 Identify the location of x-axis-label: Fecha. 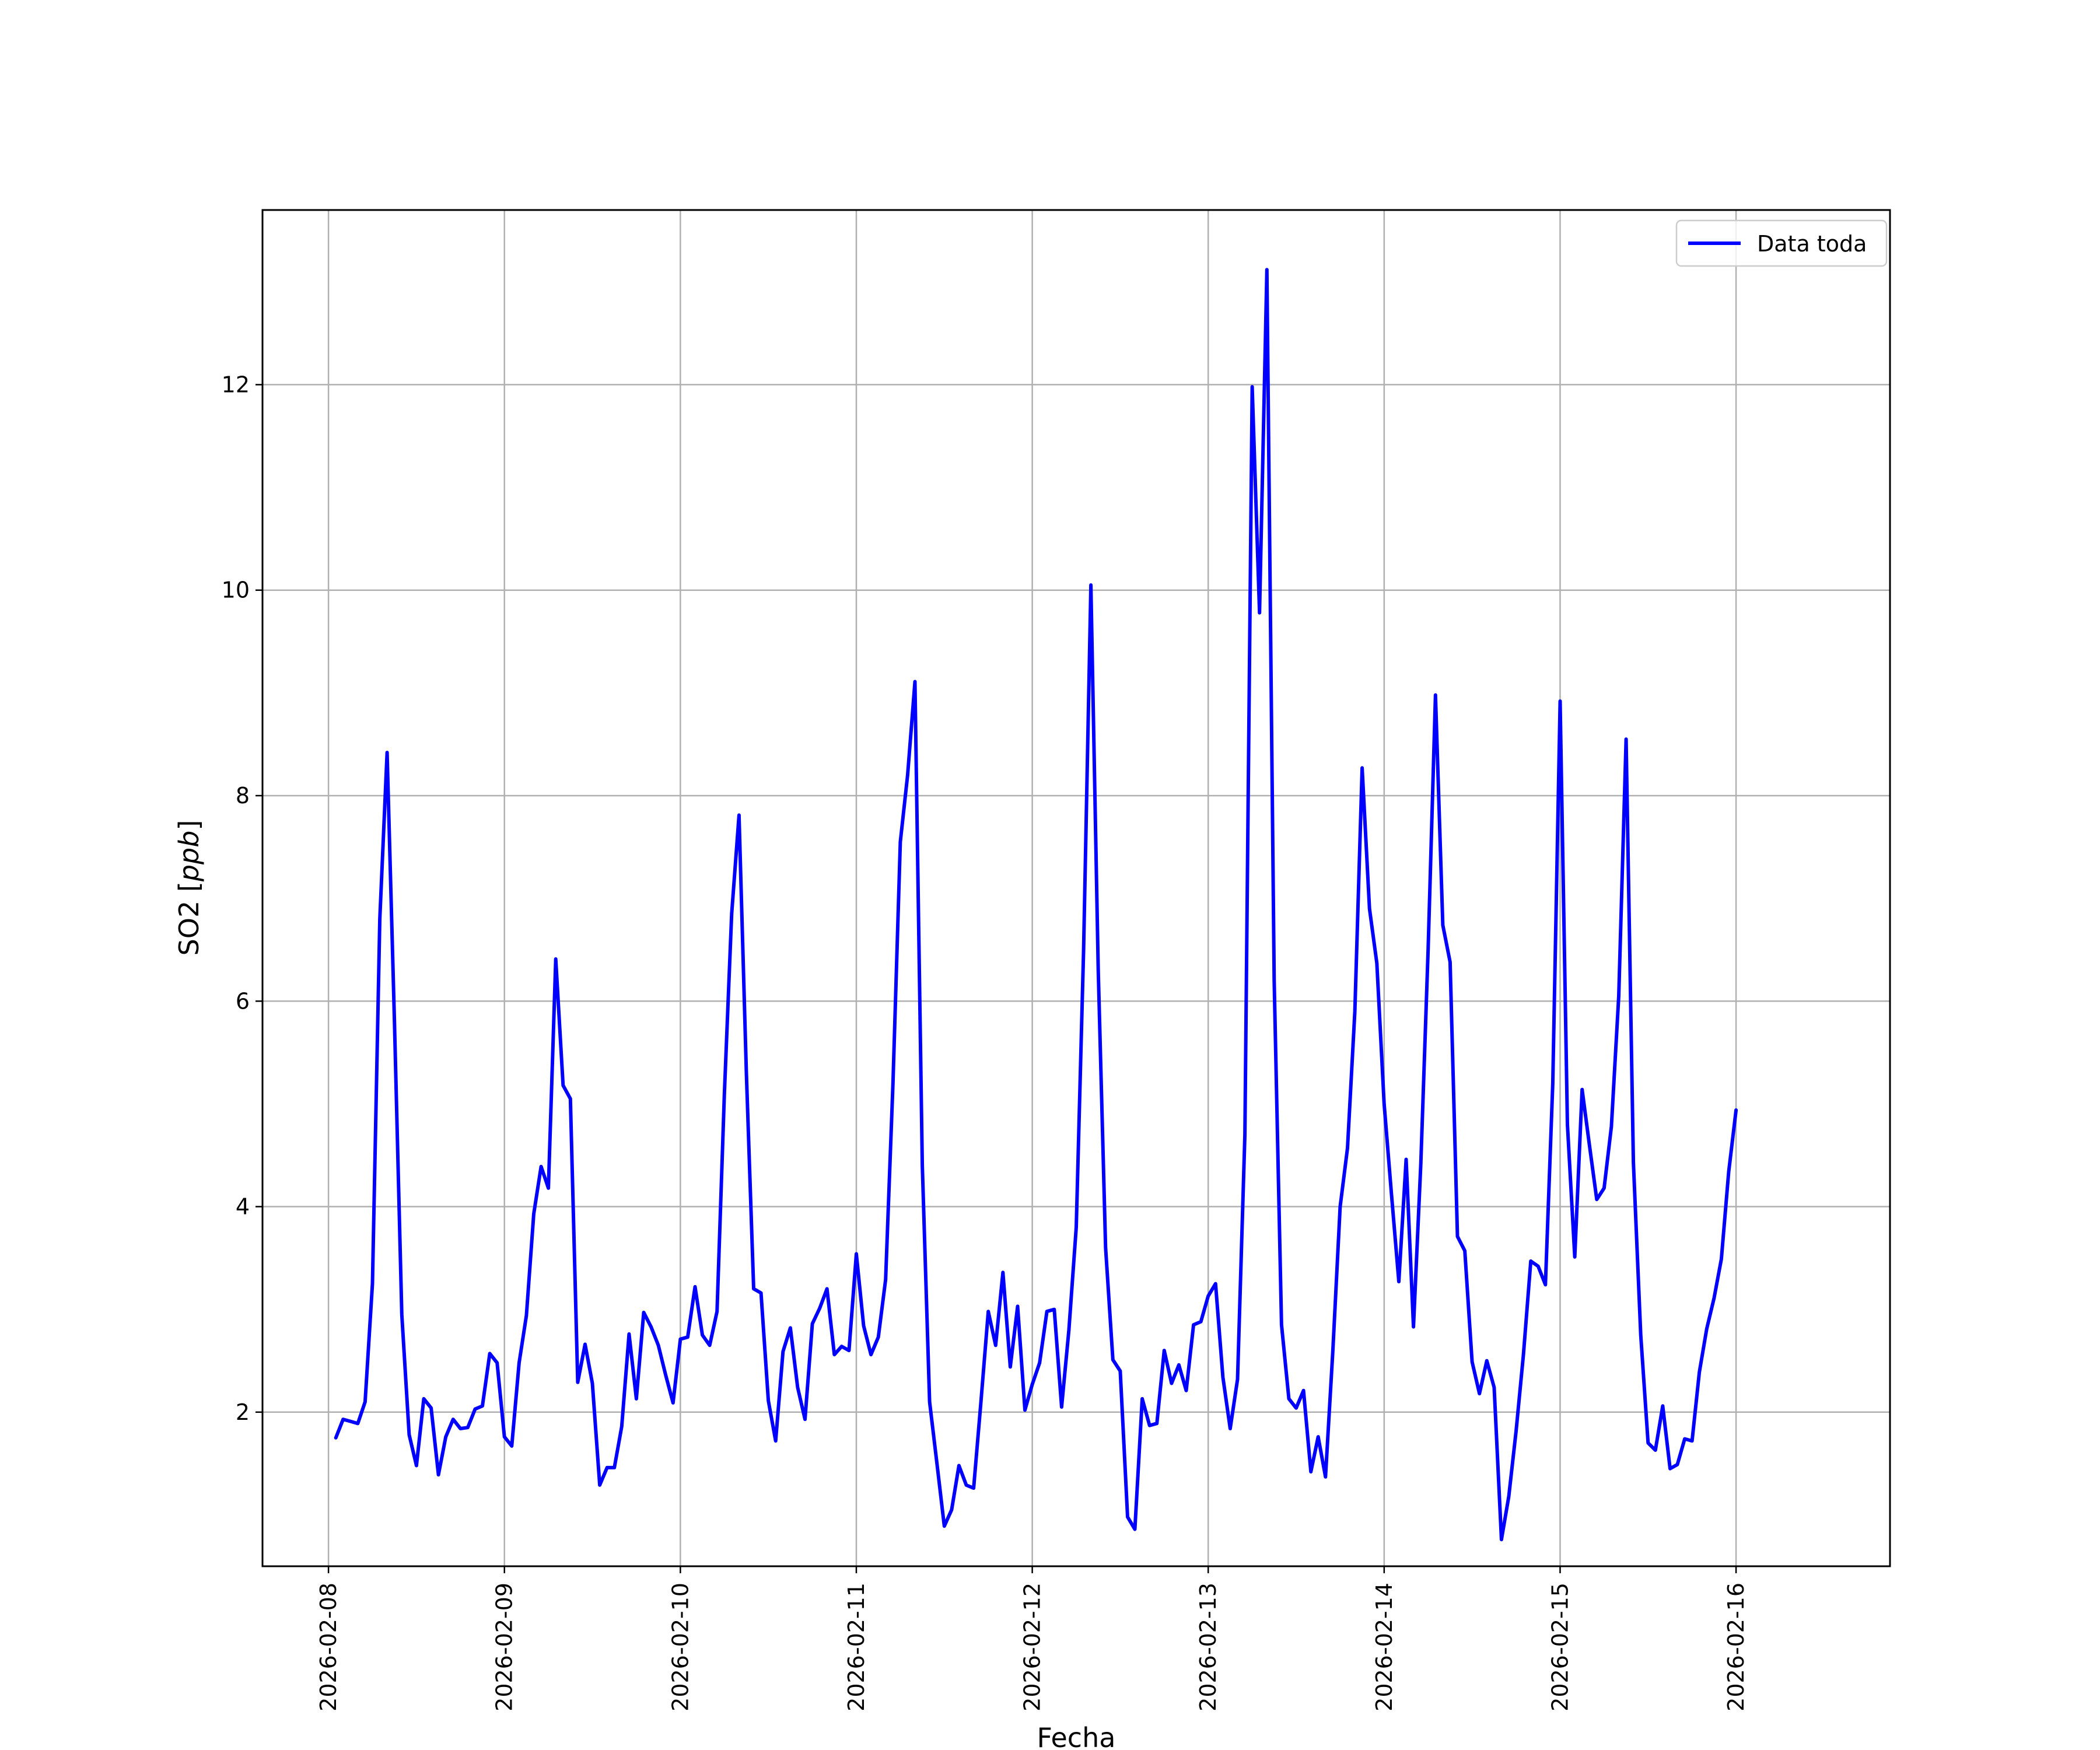
(1076, 1736).